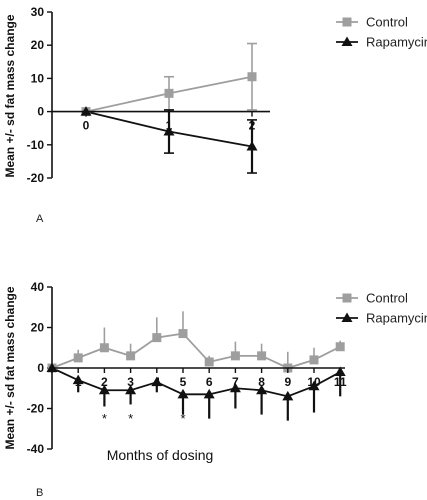 This screenshot has width=427, height=500. Describe the element at coordinates (396, 42) in the screenshot. I see `panel-a-legend-label-rapamycin: Rapamycin` at that location.